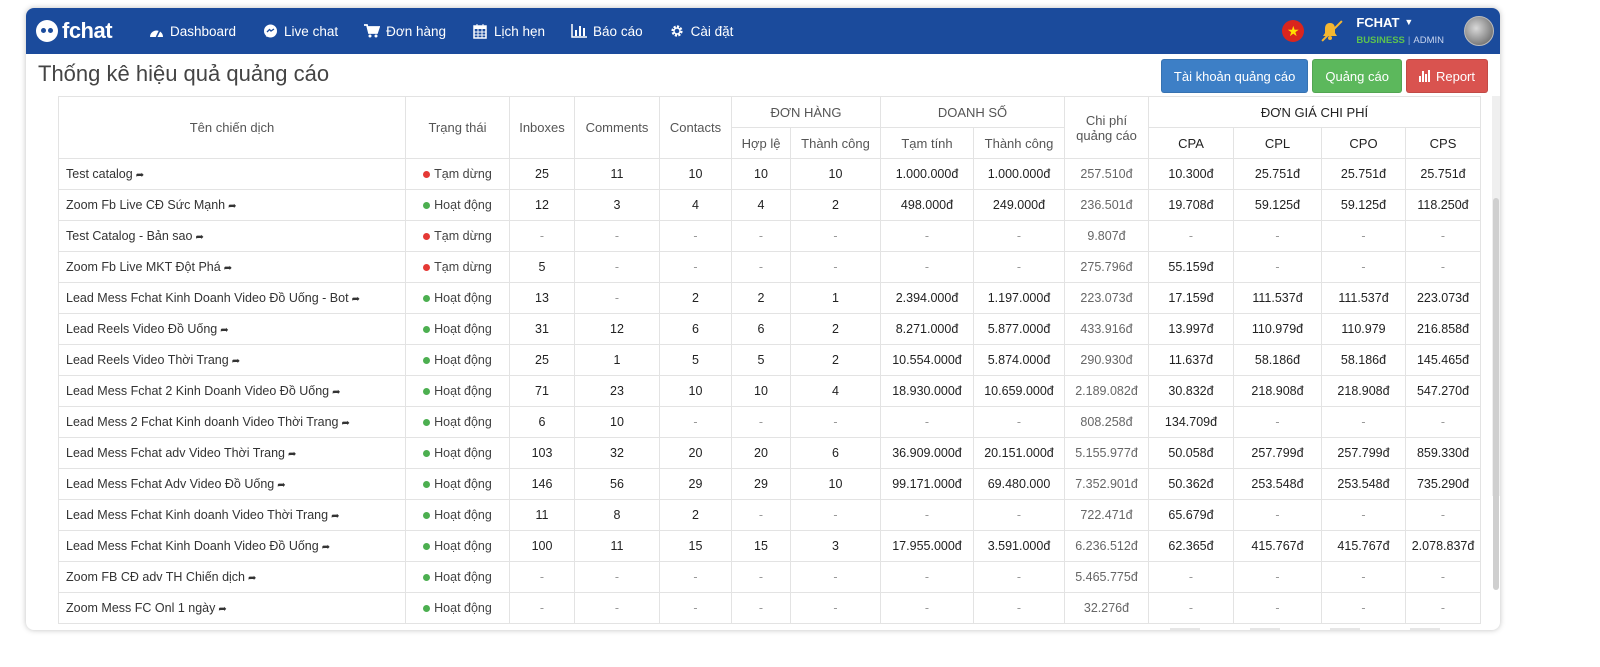 Image resolution: width=1600 pixels, height=667 pixels. I want to click on report-button: Report, so click(1446, 76).